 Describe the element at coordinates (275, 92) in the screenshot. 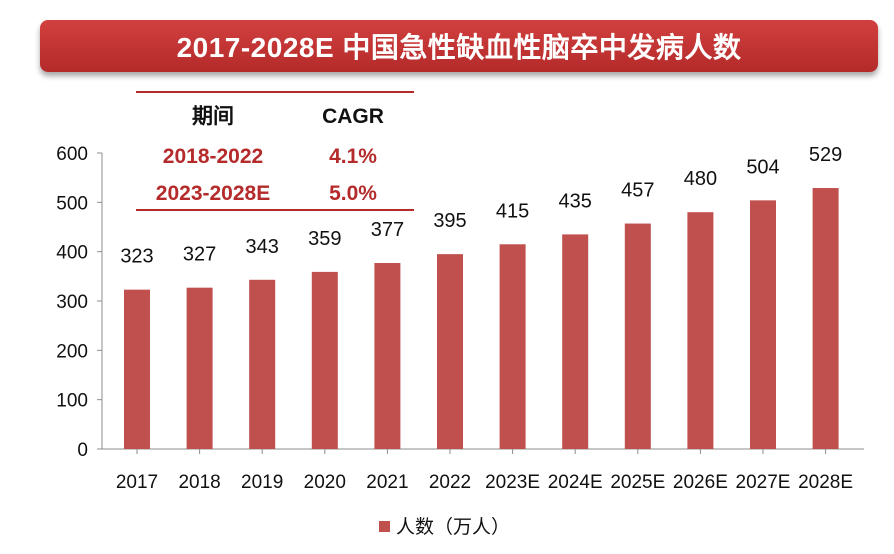

I see `cagr-table-top-rule` at that location.